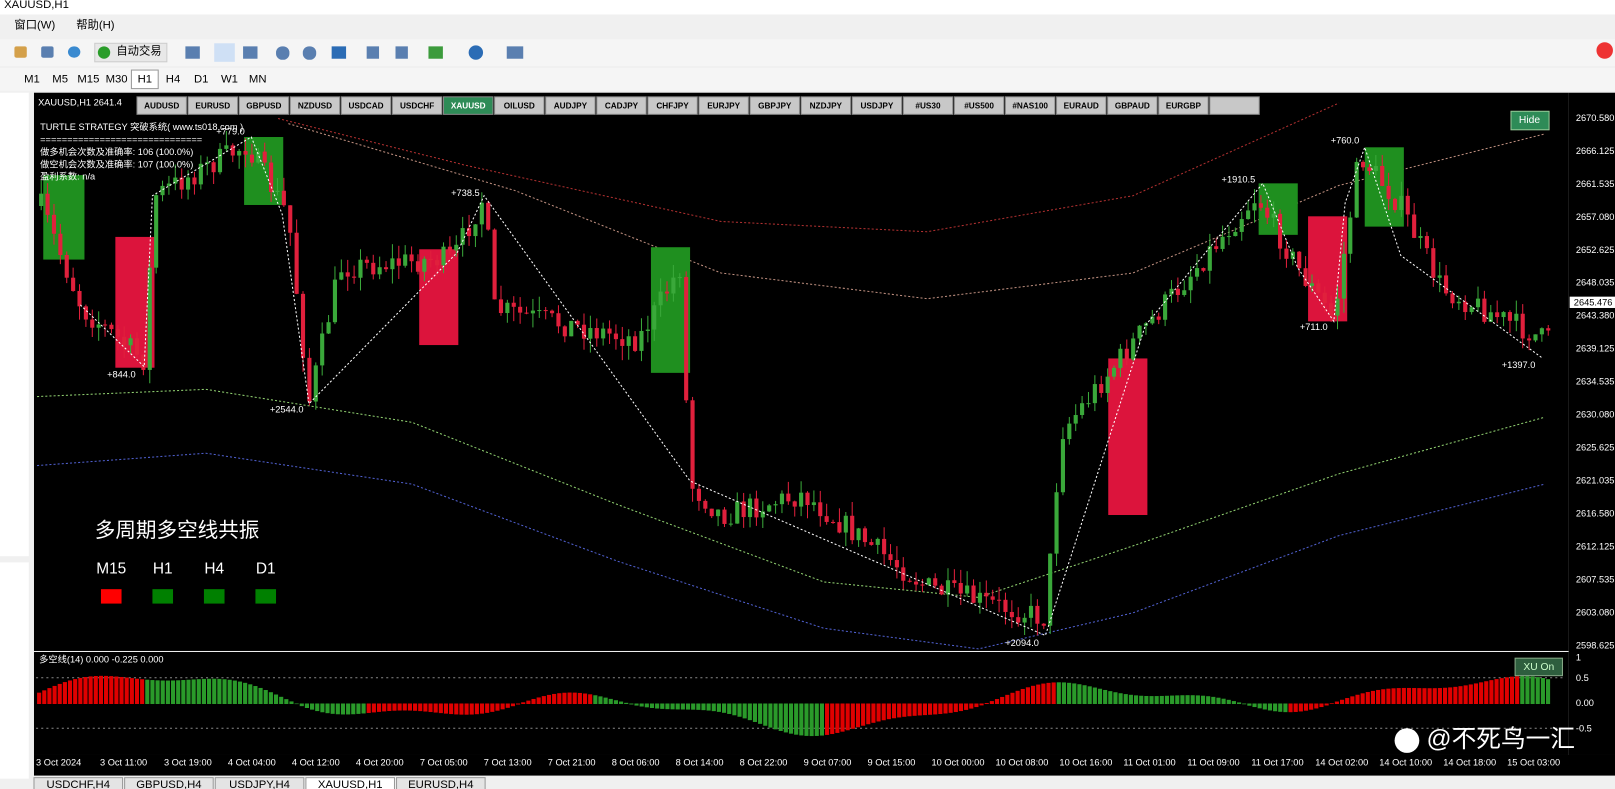  I want to click on profit-label: +760.0, so click(1345, 141).